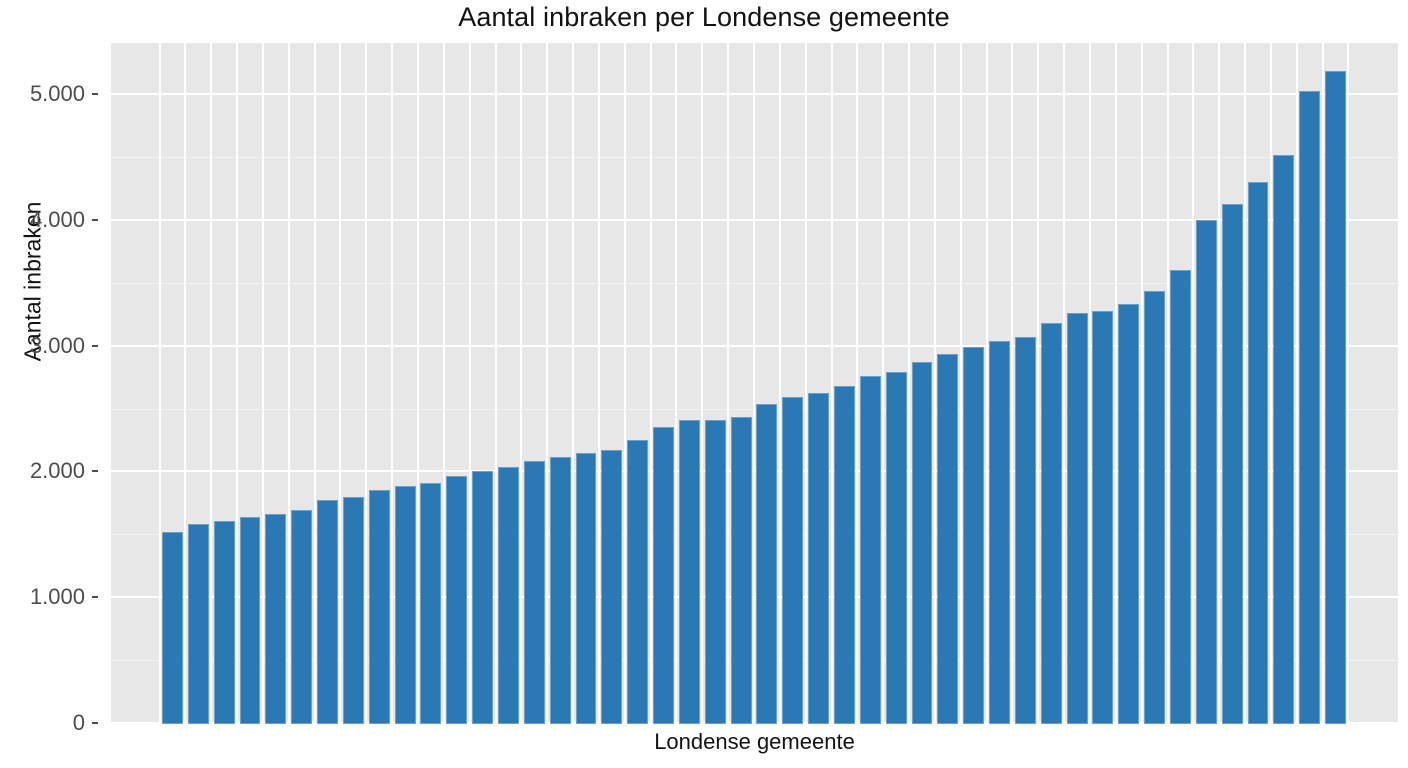  What do you see at coordinates (57, 345) in the screenshot?
I see `y-tick-label: 3.000` at bounding box center [57, 345].